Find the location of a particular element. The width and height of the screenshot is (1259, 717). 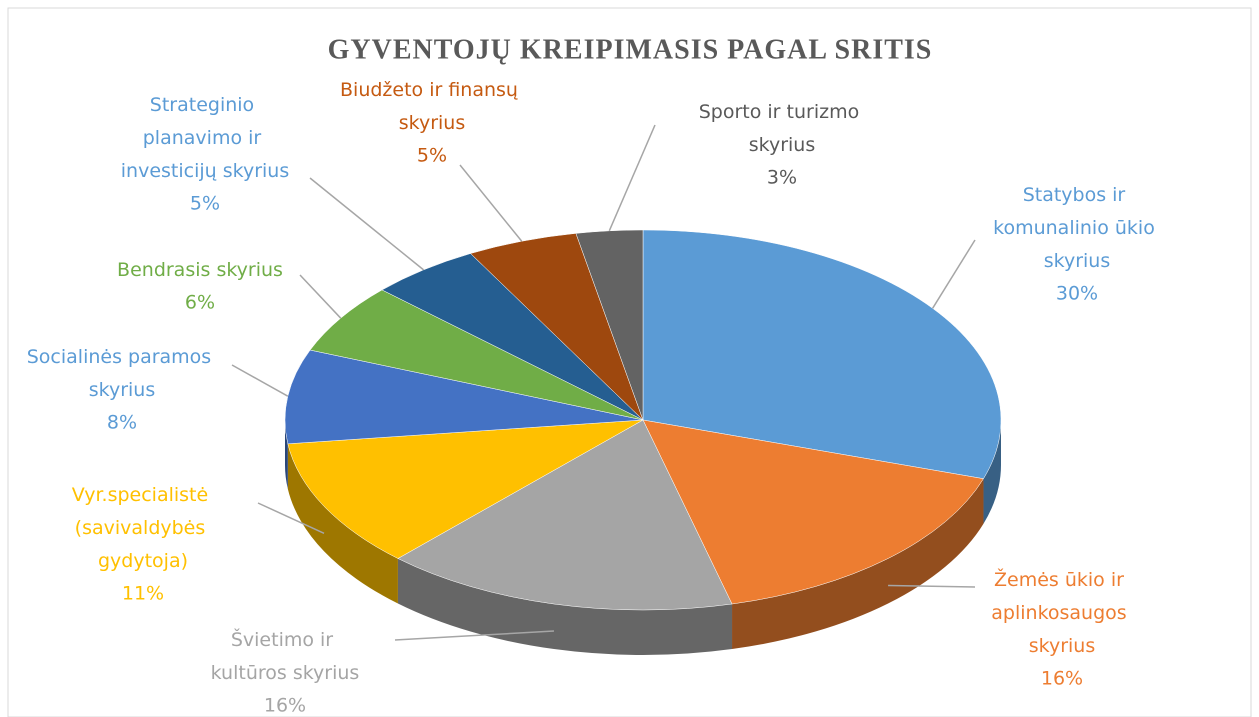

data-label-name: Vyr.specialistė (savivaldybės gydytoja) is located at coordinates (143, 528).